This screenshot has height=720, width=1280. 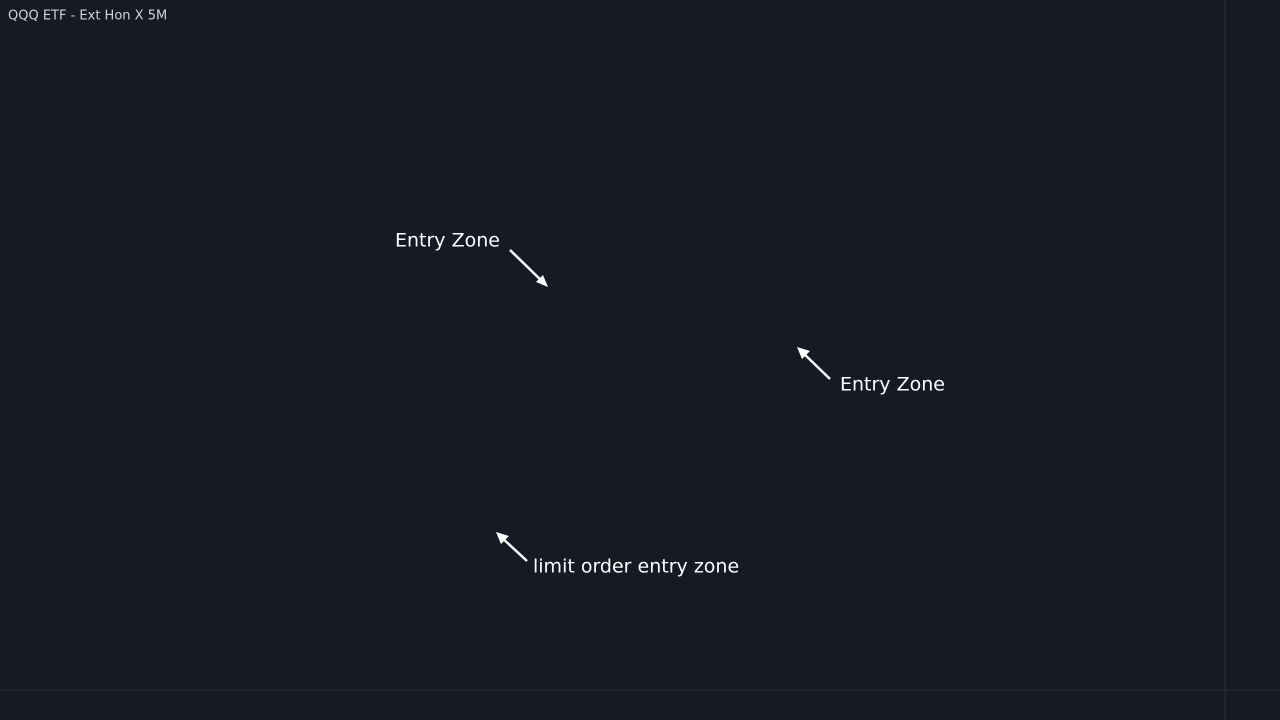 What do you see at coordinates (87, 16) in the screenshot?
I see `chart-title: QQQ ETF - Ext Hon X 5M` at bounding box center [87, 16].